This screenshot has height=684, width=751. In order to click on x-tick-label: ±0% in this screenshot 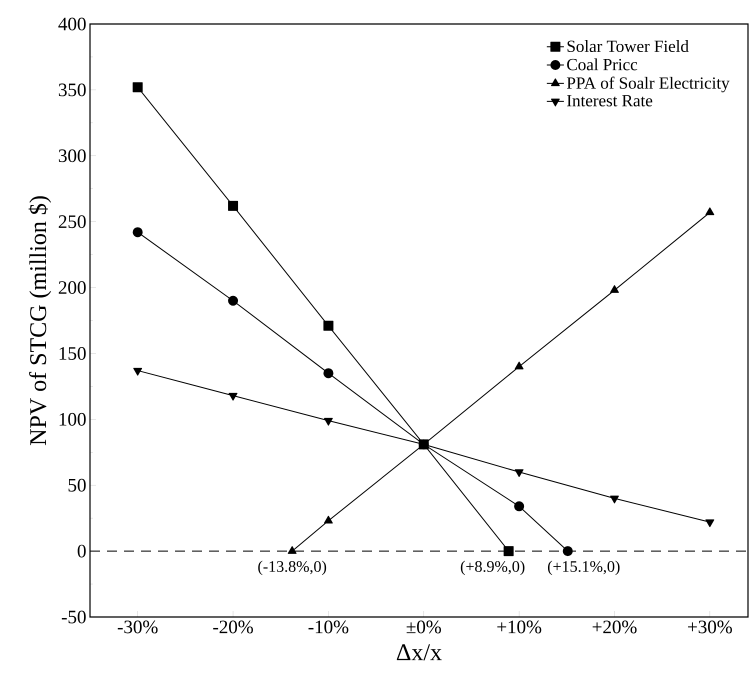, I will do `click(423, 627)`.